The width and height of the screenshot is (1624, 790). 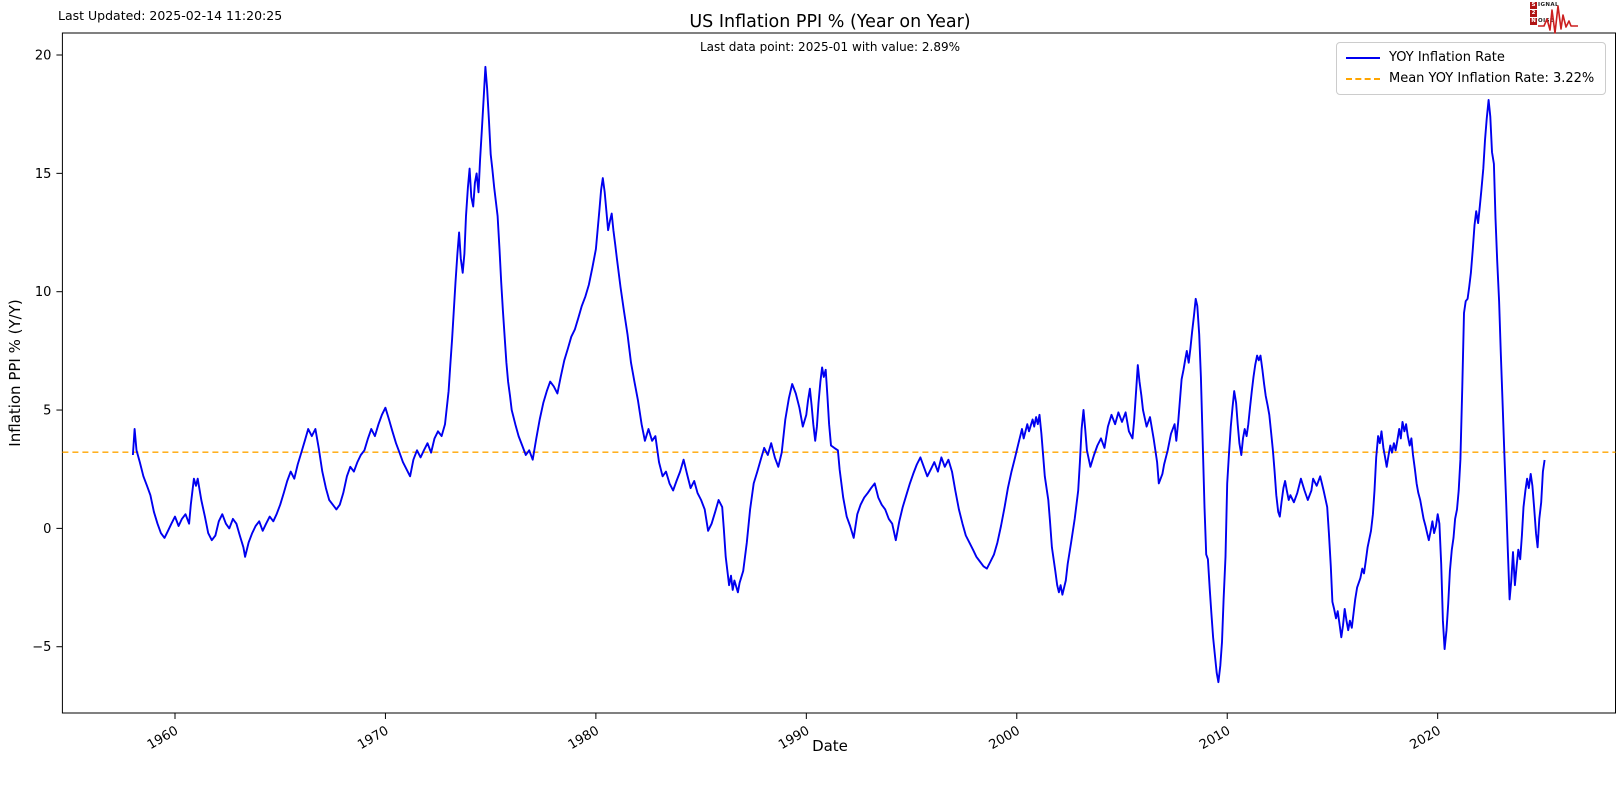 I want to click on y-tick-label: 15, so click(x=43, y=174).